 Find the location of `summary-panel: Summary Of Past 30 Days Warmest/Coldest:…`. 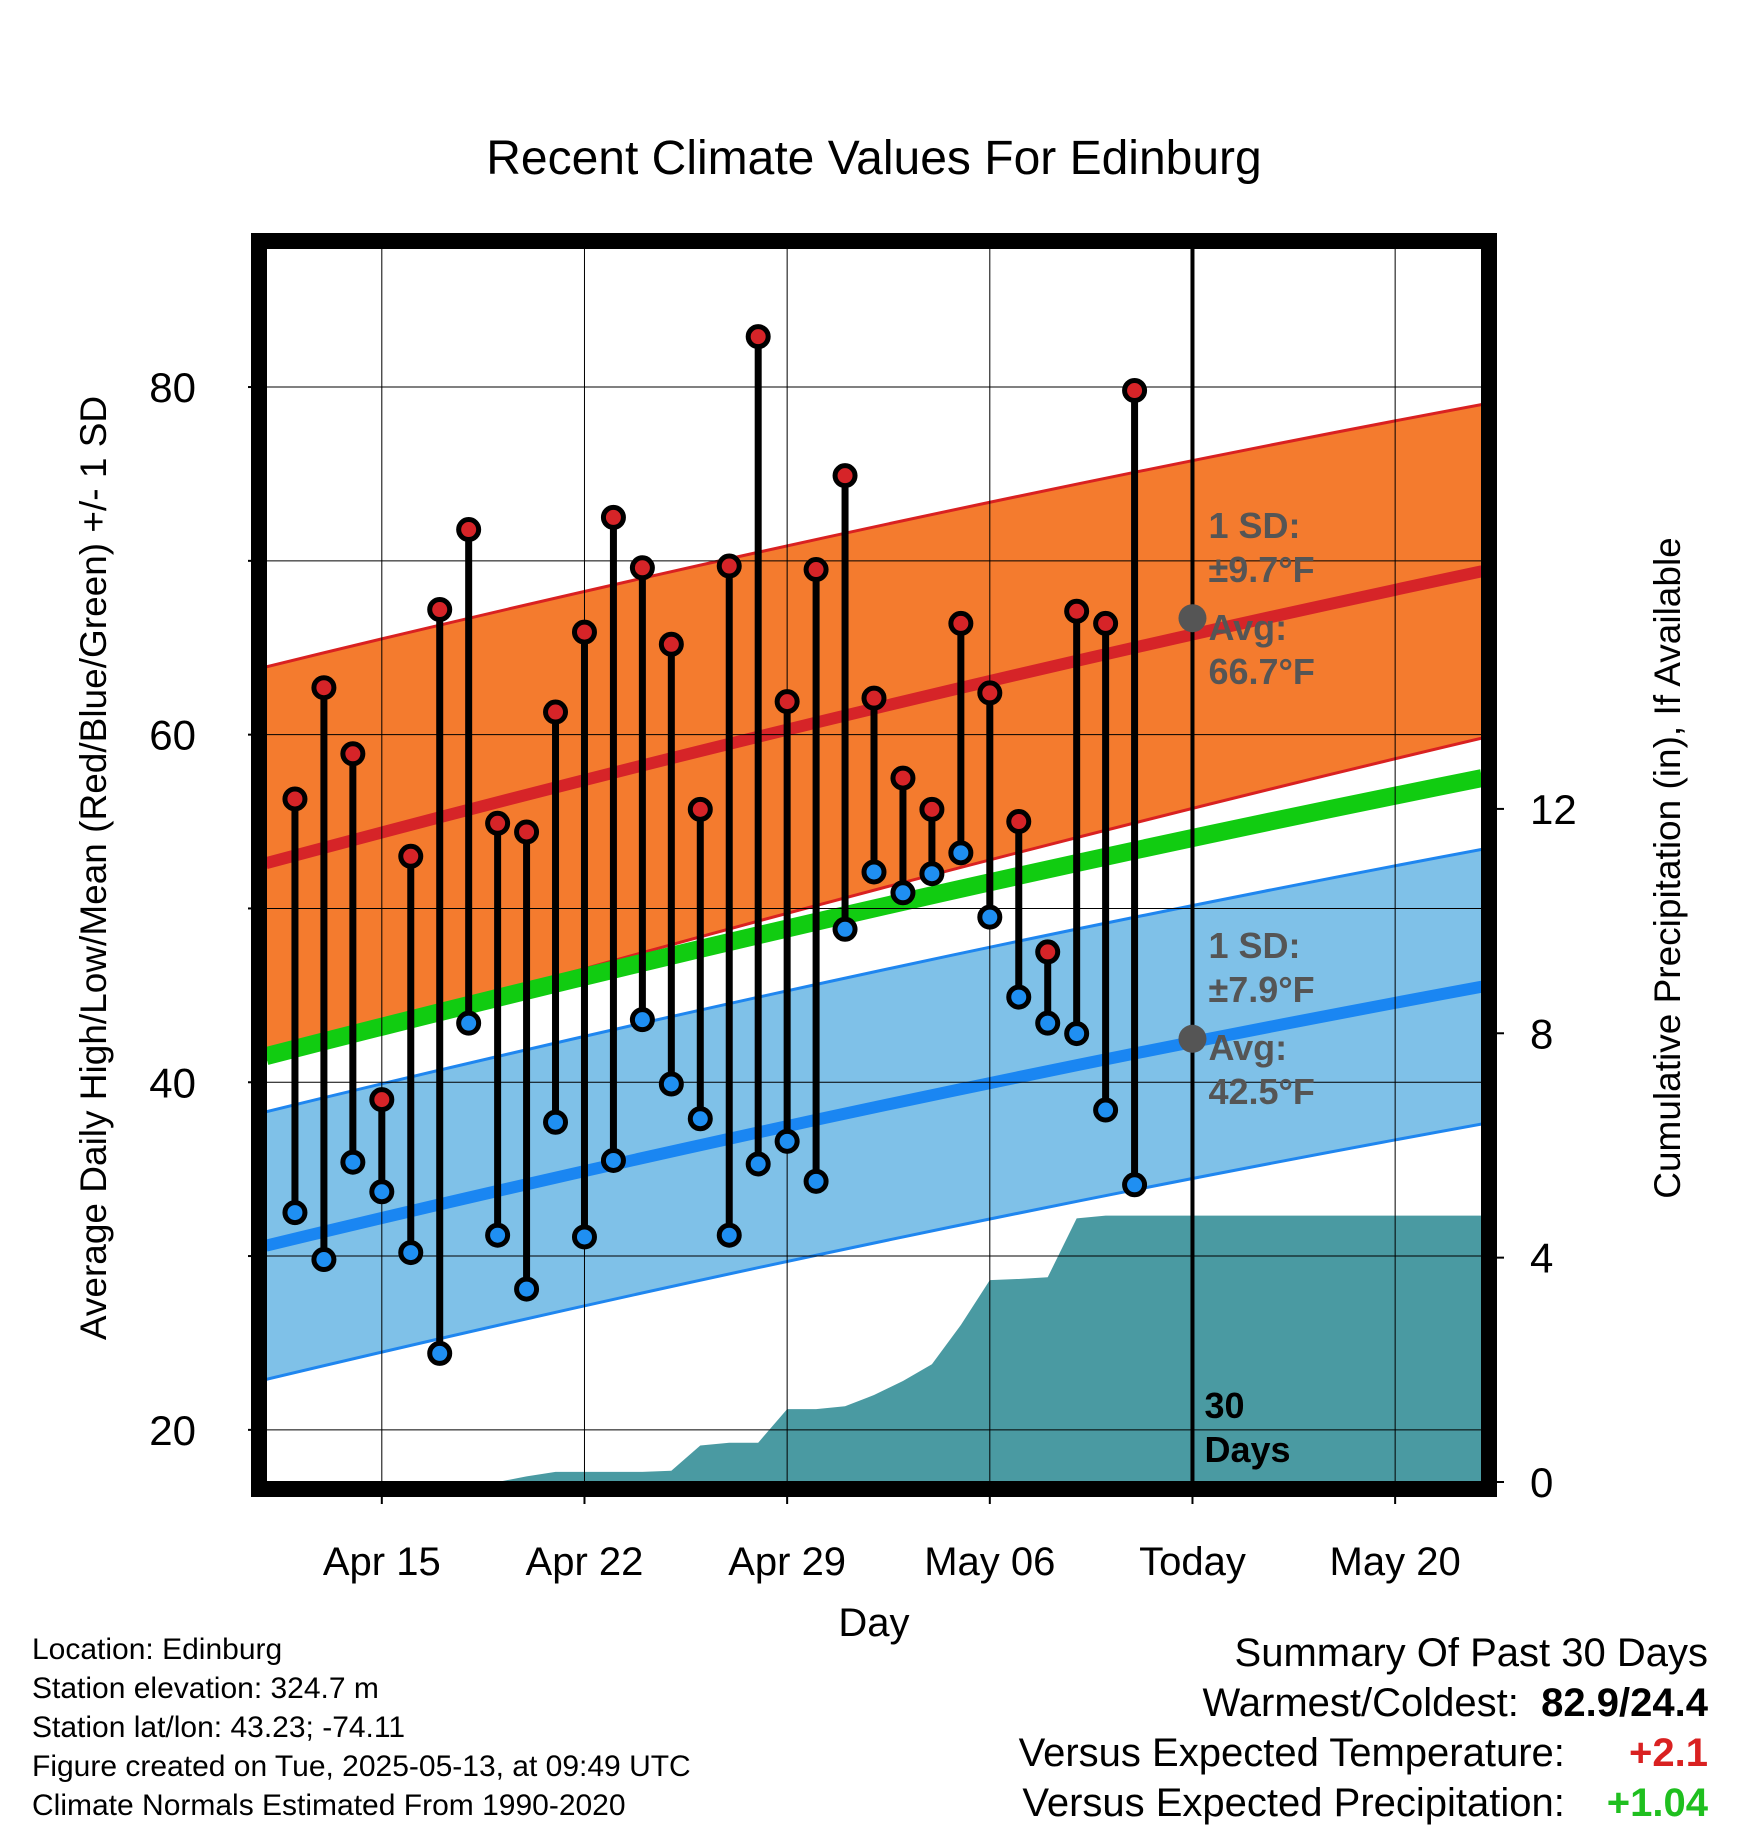

summary-panel: Summary Of Past 30 Days Warmest/Coldest:… is located at coordinates (1363, 1728).